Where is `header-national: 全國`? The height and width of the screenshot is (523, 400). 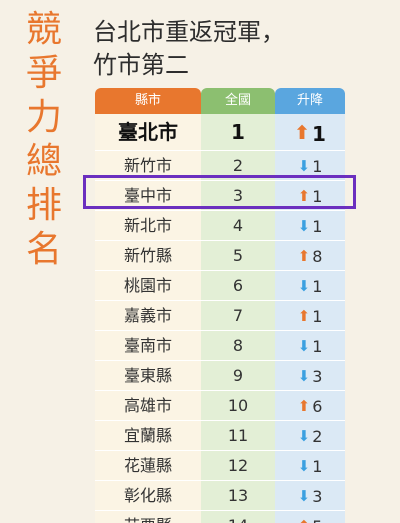
header-national: 全國 is located at coordinates (238, 101).